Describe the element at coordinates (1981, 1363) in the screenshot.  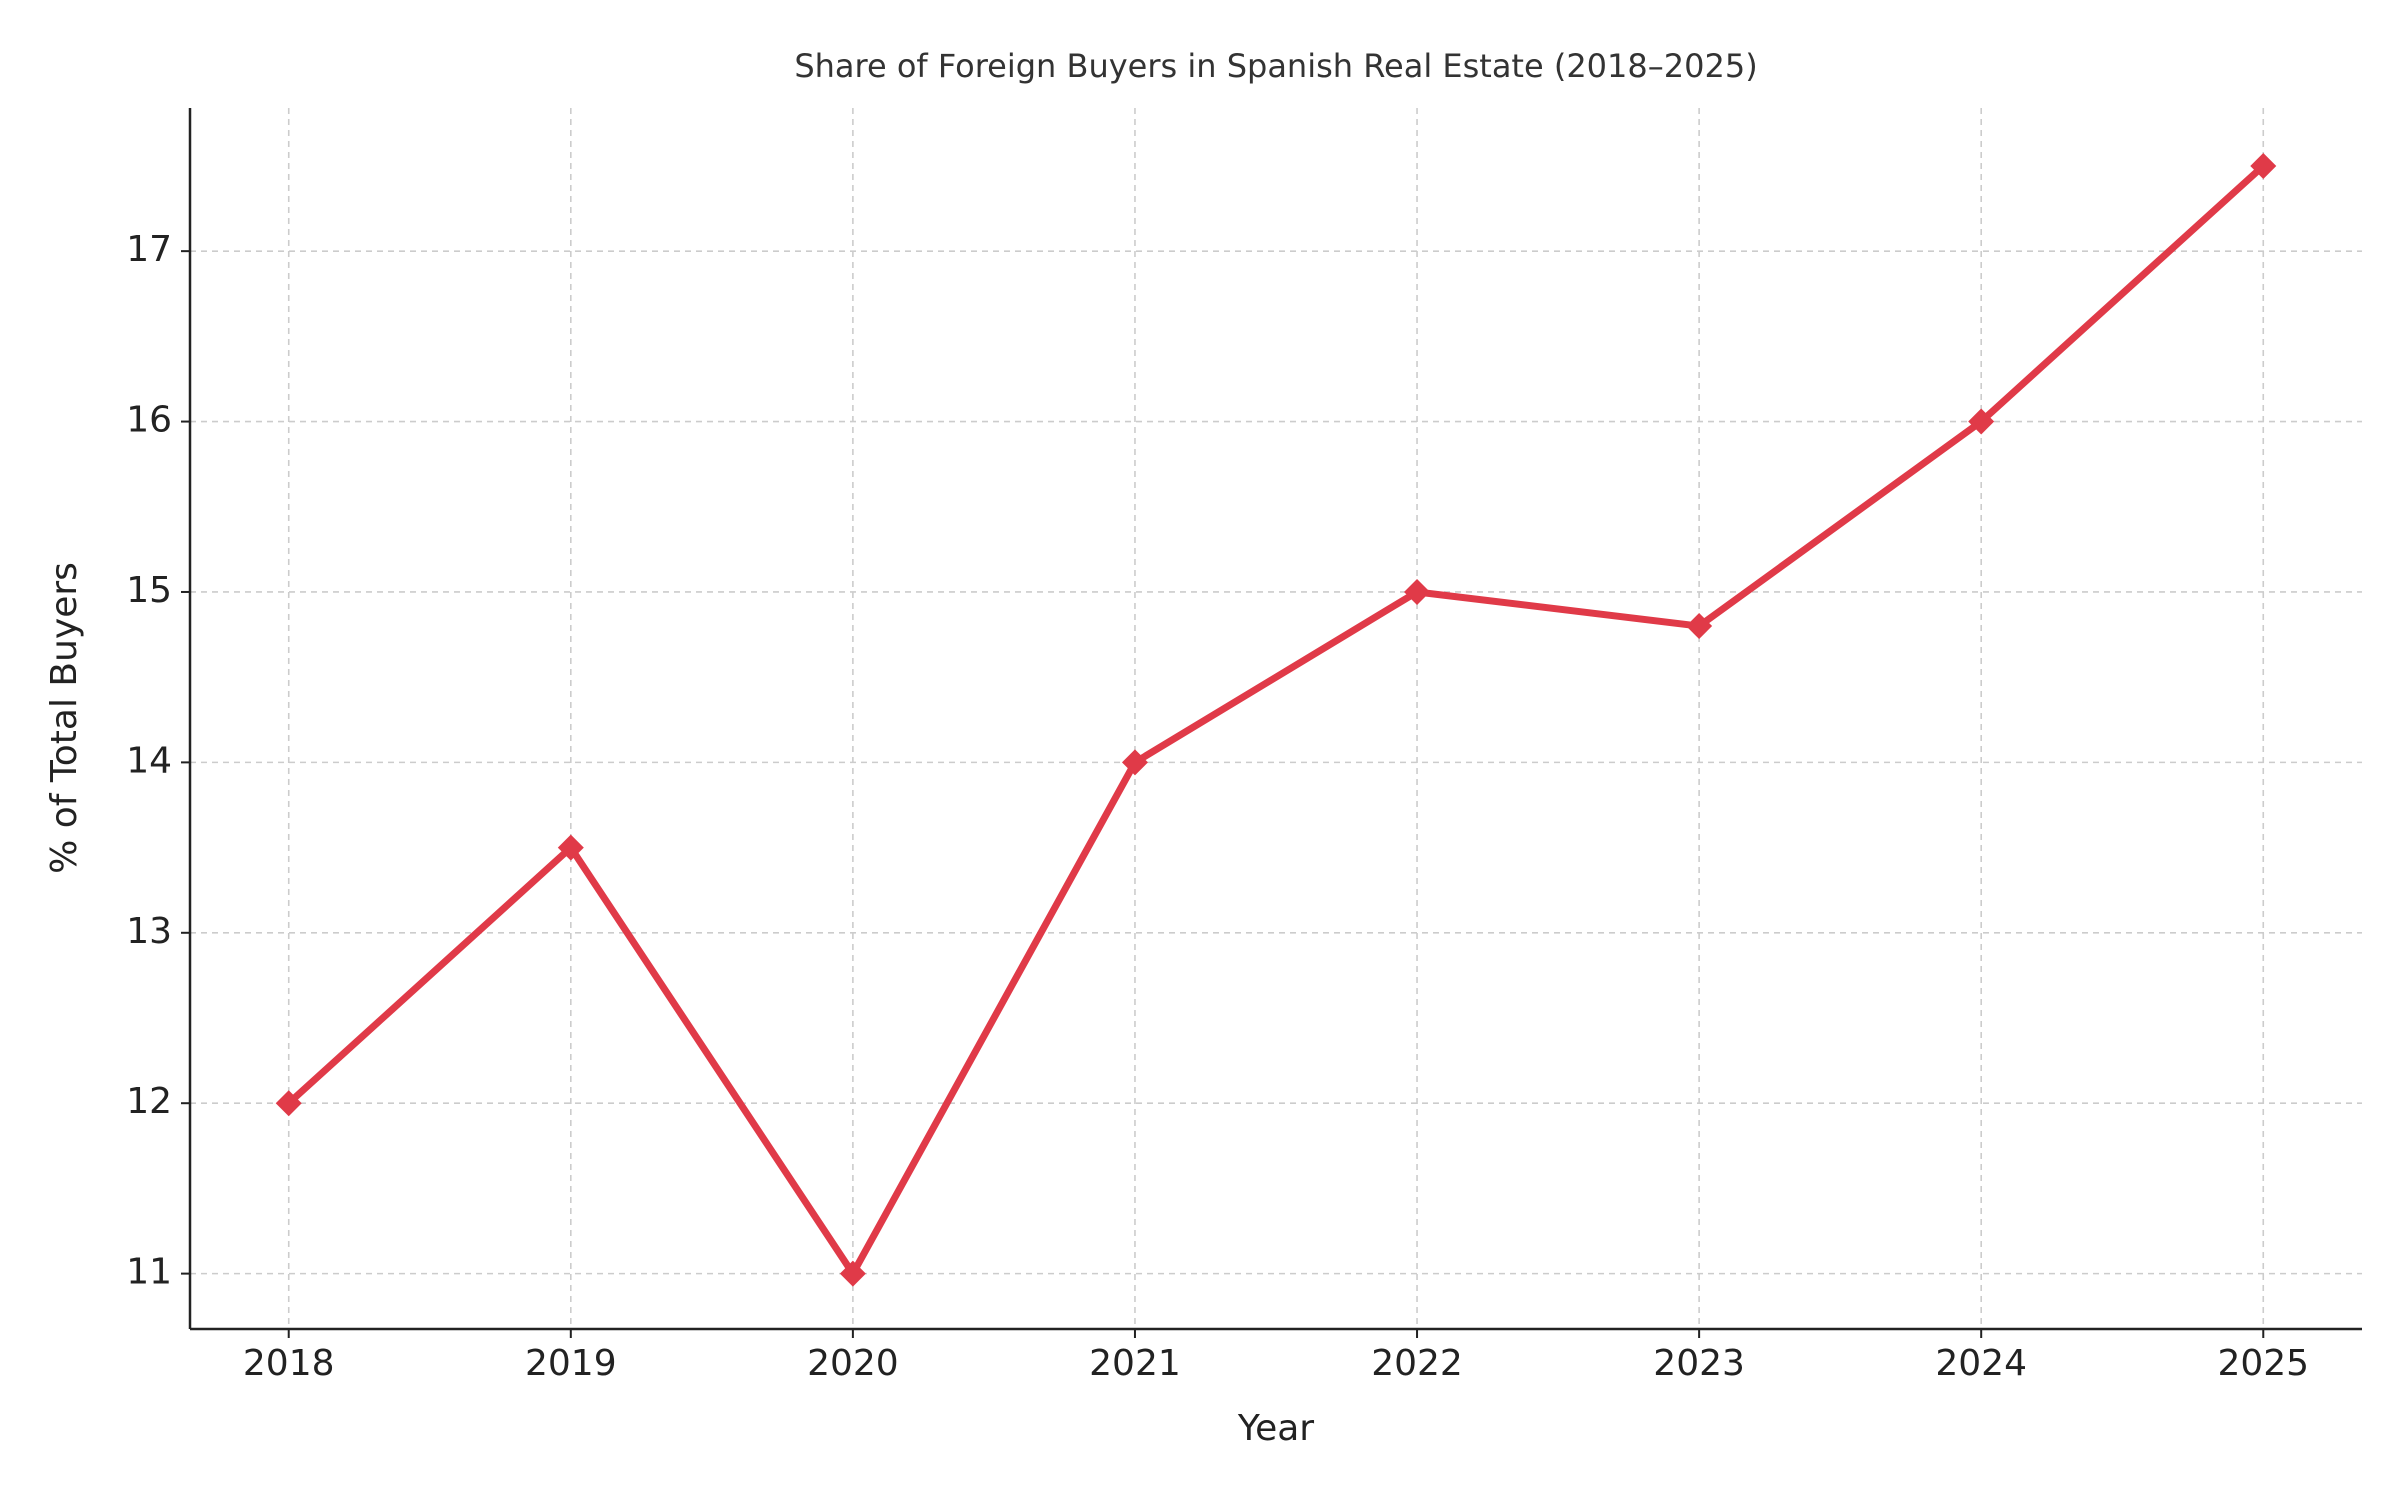
I see `x-tick-label: 2024` at that location.